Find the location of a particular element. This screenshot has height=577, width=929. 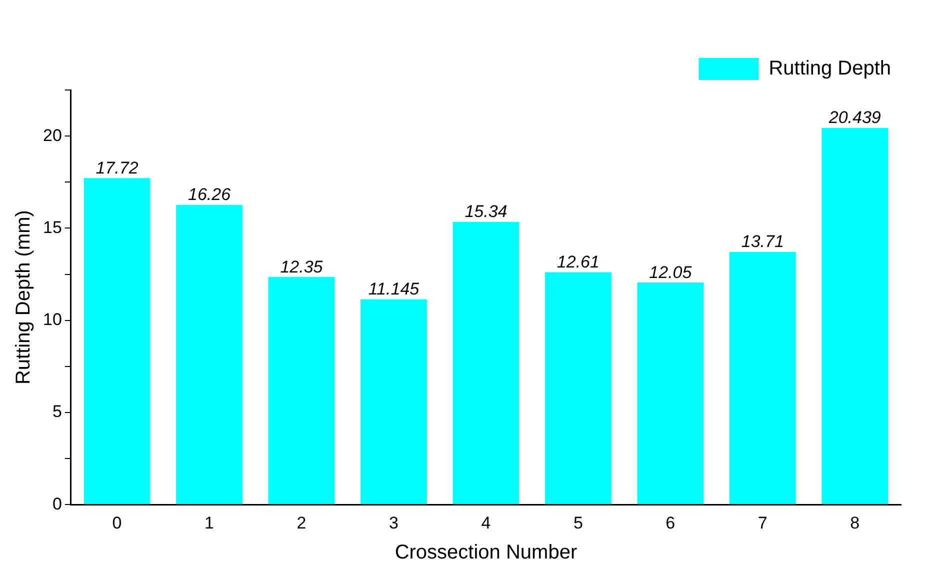

x-tick-label: 1 is located at coordinates (209, 522).